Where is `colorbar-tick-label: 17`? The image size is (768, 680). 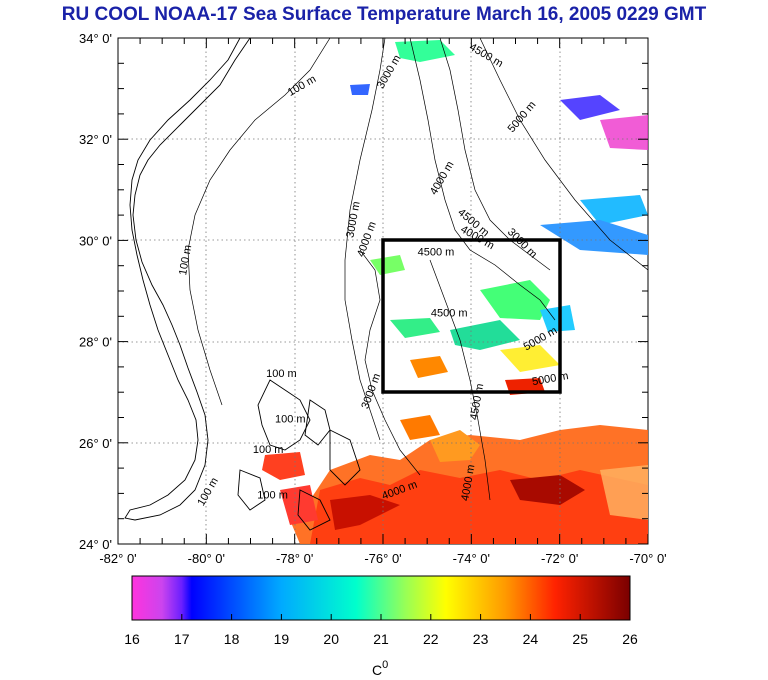 colorbar-tick-label: 17 is located at coordinates (182, 639).